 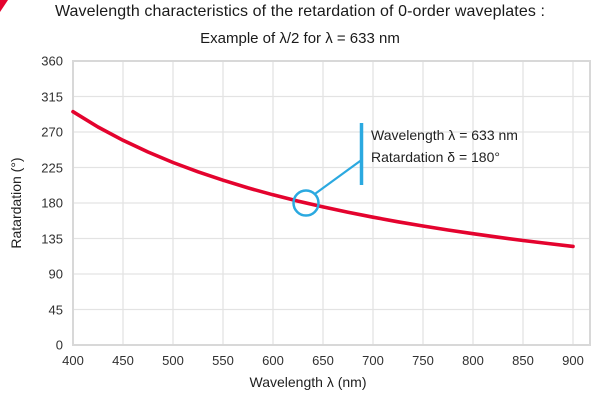 What do you see at coordinates (173, 360) in the screenshot?
I see `x-tick-label: 500` at bounding box center [173, 360].